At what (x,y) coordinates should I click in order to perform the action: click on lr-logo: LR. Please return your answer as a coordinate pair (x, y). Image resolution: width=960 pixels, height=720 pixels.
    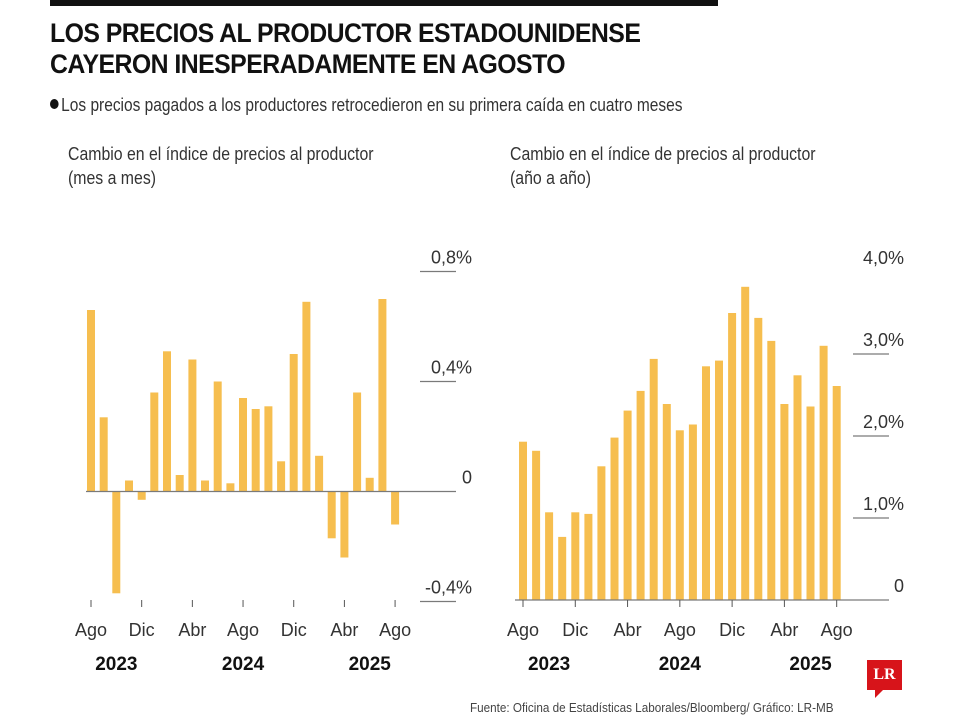
    Looking at the image, I should click on (884, 679).